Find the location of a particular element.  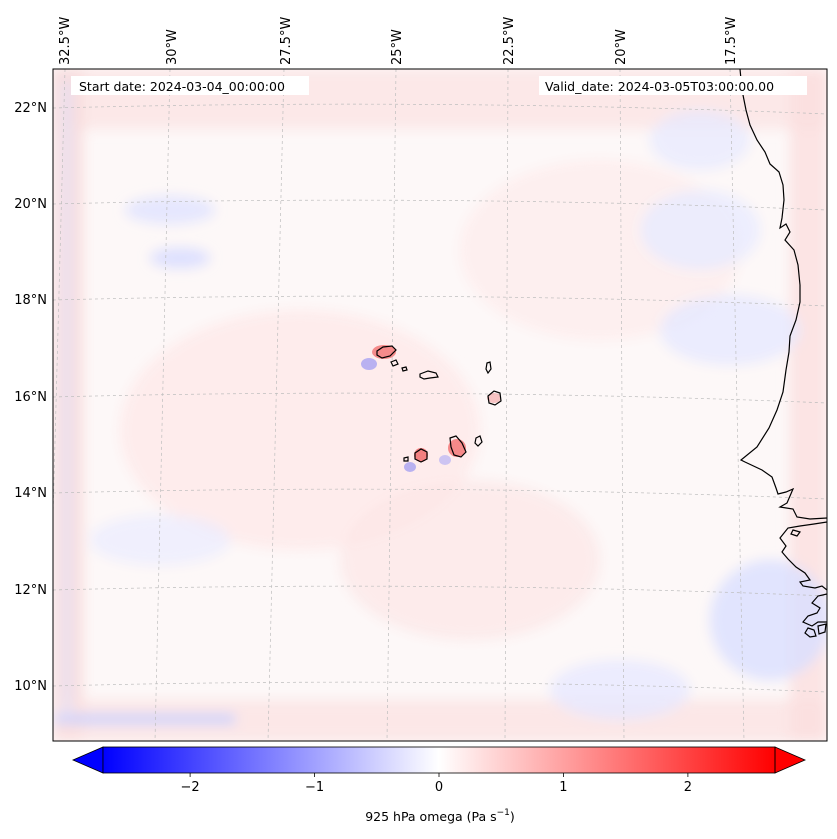

island-maio is located at coordinates (478, 441).